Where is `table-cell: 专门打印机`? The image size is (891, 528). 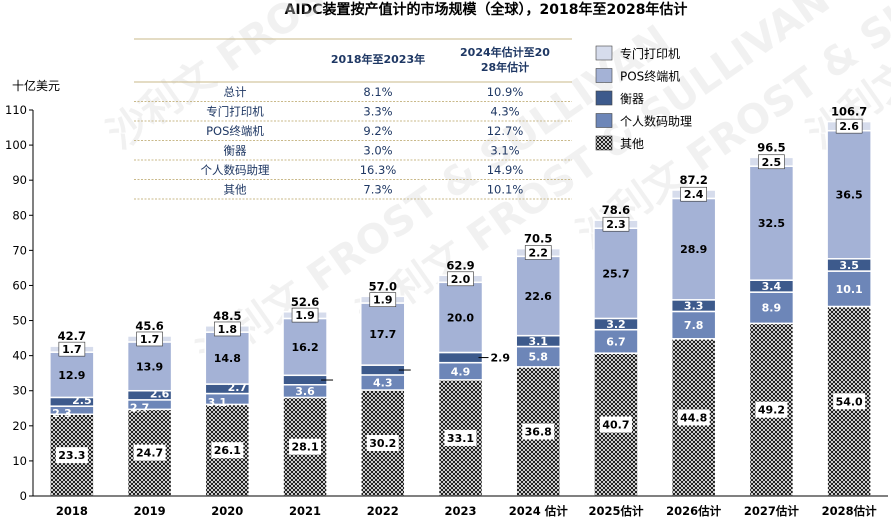 table-cell: 专门打印机 is located at coordinates (235, 111).